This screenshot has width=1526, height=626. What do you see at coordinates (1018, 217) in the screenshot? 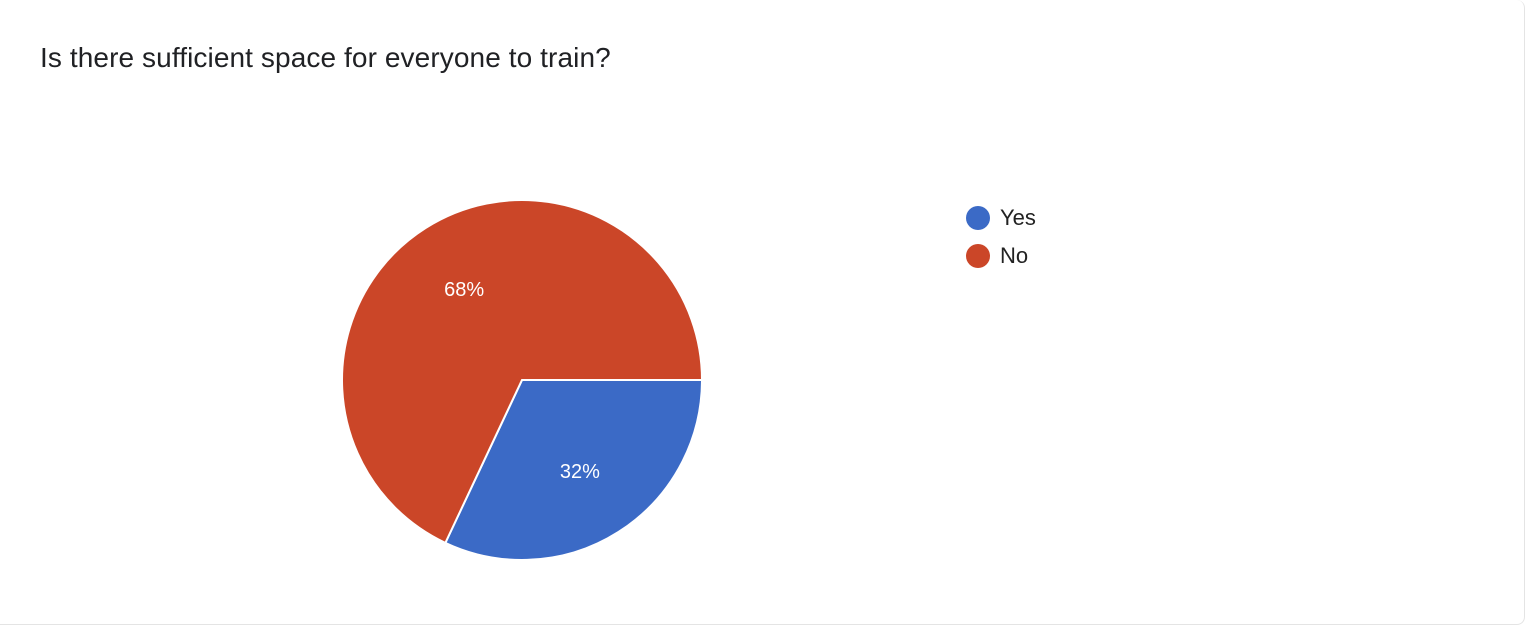
I see `legend-label-yes: Yes` at bounding box center [1018, 217].